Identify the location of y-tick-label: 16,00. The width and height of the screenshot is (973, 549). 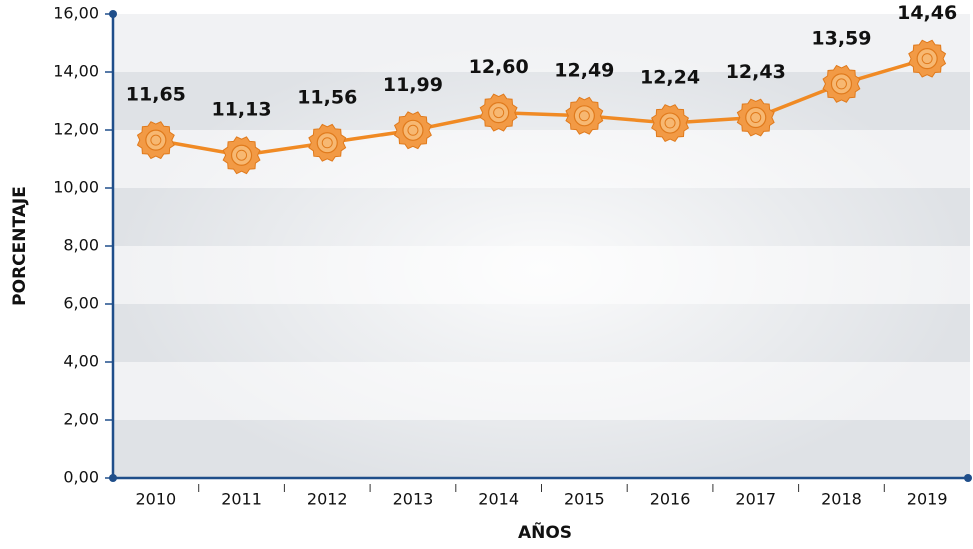
(76, 13).